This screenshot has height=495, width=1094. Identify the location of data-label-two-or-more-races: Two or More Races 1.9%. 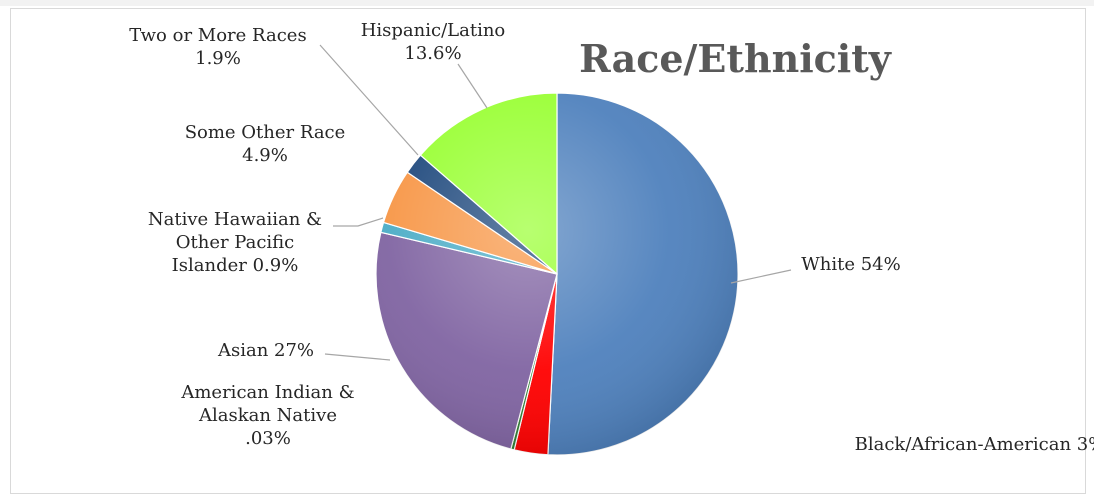
(217, 47).